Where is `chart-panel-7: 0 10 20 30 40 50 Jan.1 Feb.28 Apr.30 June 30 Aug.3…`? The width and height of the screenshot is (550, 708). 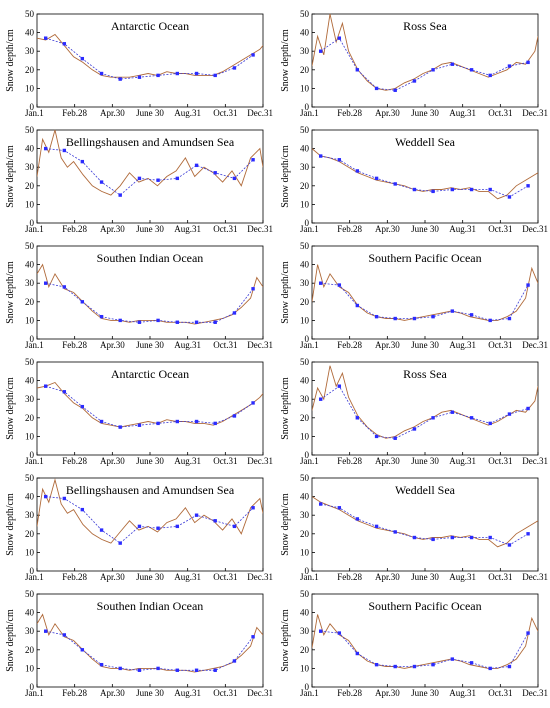
chart-panel-7: 0 10 20 30 40 50 Jan.1 Feb.28 Apr.30 June 30 Aug.3… is located at coordinates (137, 407).